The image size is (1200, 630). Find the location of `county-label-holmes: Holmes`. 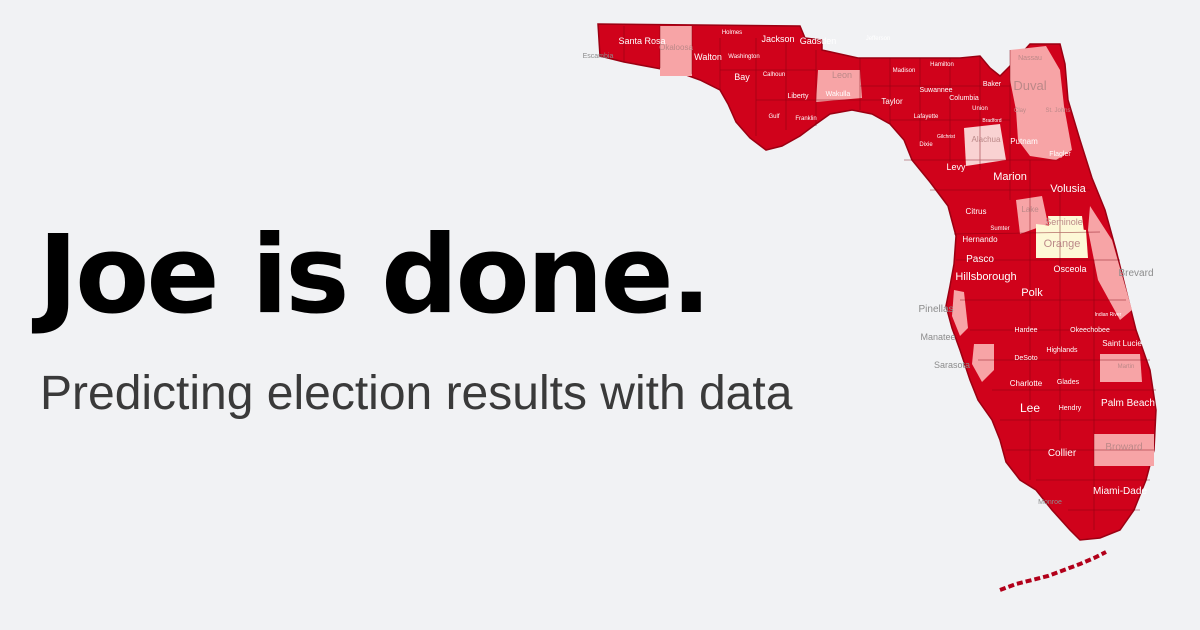

county-label-holmes: Holmes is located at coordinates (732, 33).